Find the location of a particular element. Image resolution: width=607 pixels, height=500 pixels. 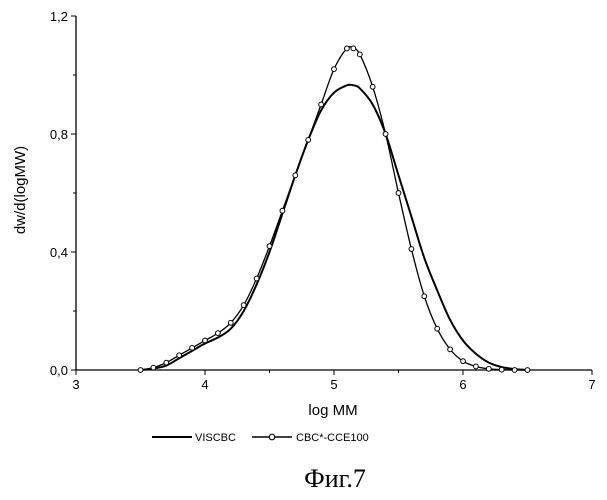

legend-label-cbc-cce100: CBC*-CCE100 is located at coordinates (332, 438).